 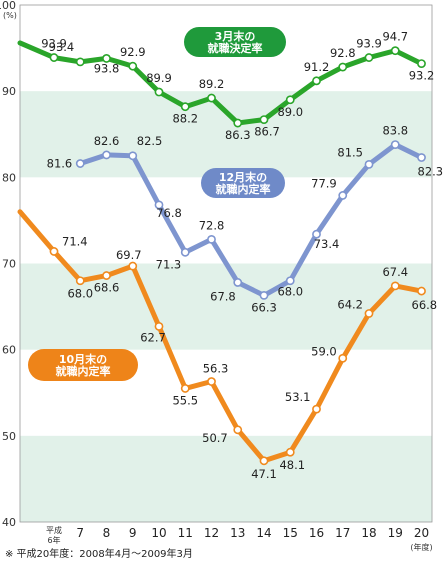 I want to click on x-tick-label: 16, so click(x=316, y=533).